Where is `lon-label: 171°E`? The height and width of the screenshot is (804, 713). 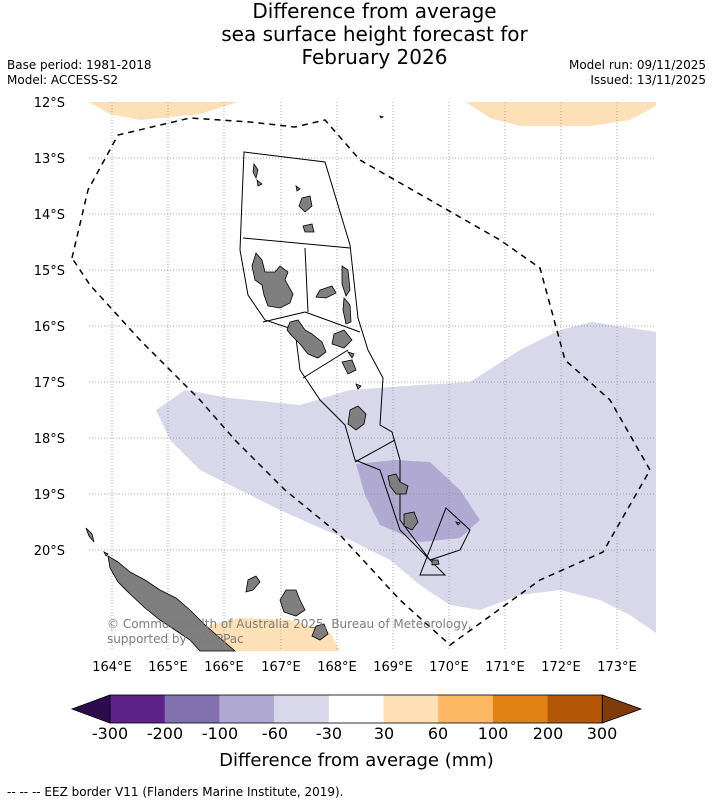 lon-label: 171°E is located at coordinates (505, 667).